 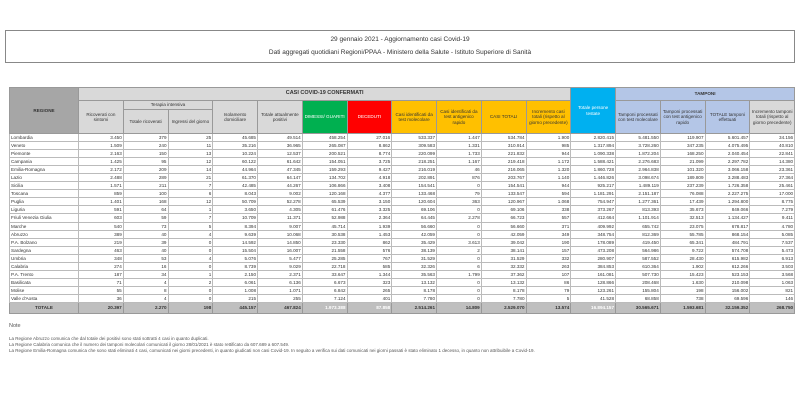 I want to click on cell-ti-totale: 150, so click(x=145, y=154).